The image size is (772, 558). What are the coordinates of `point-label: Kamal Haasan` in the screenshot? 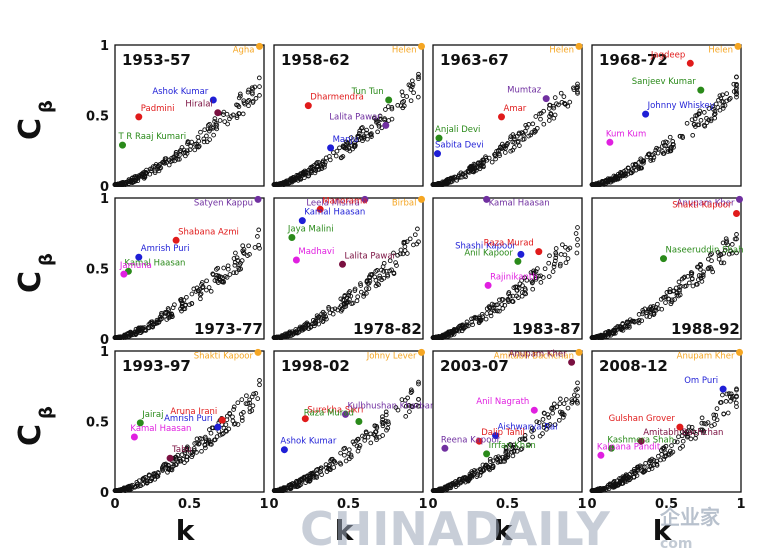 It's located at (334, 213).